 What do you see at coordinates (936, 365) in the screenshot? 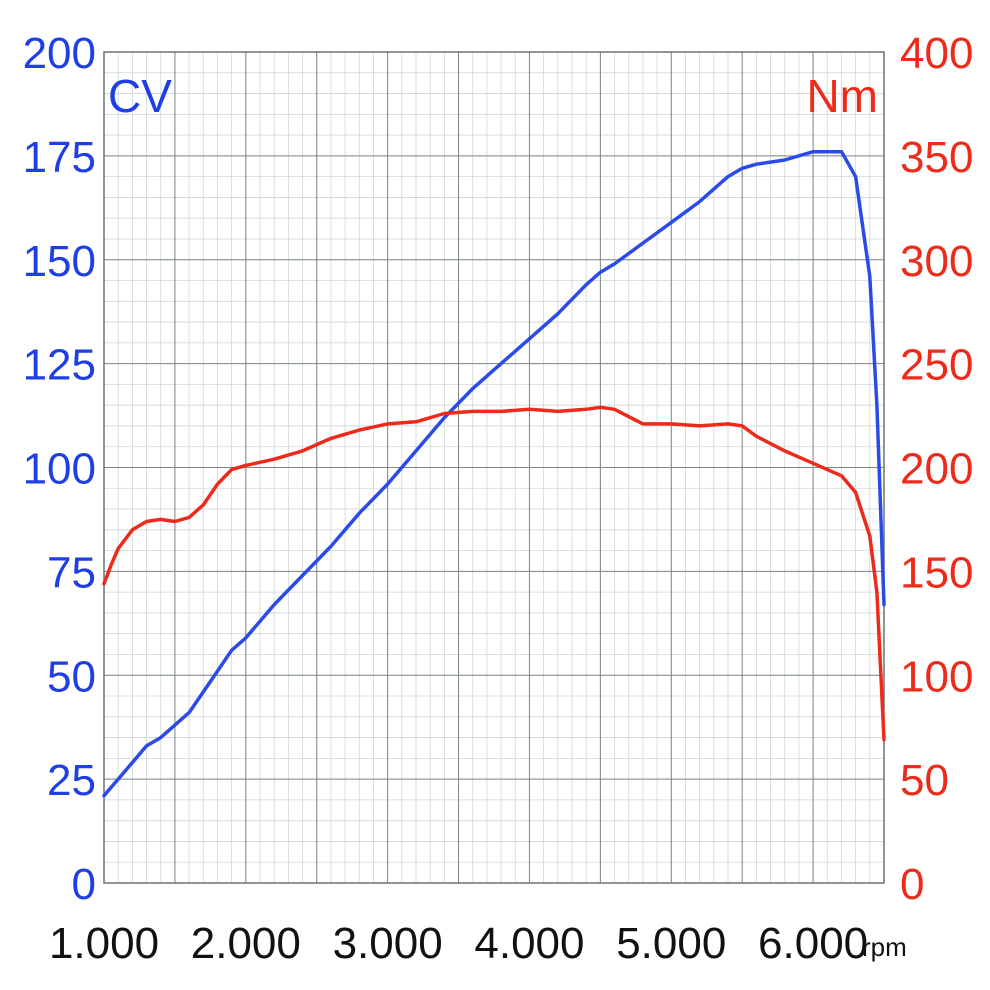
I see `y-right-tick-label: 250` at bounding box center [936, 365].